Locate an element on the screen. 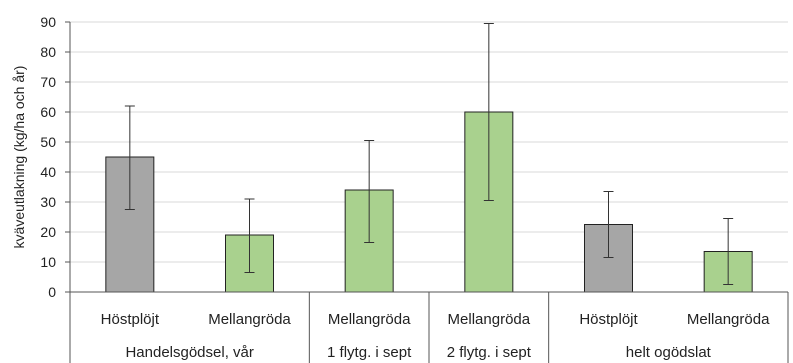  y-tick-label: 80 is located at coordinates (48, 52).